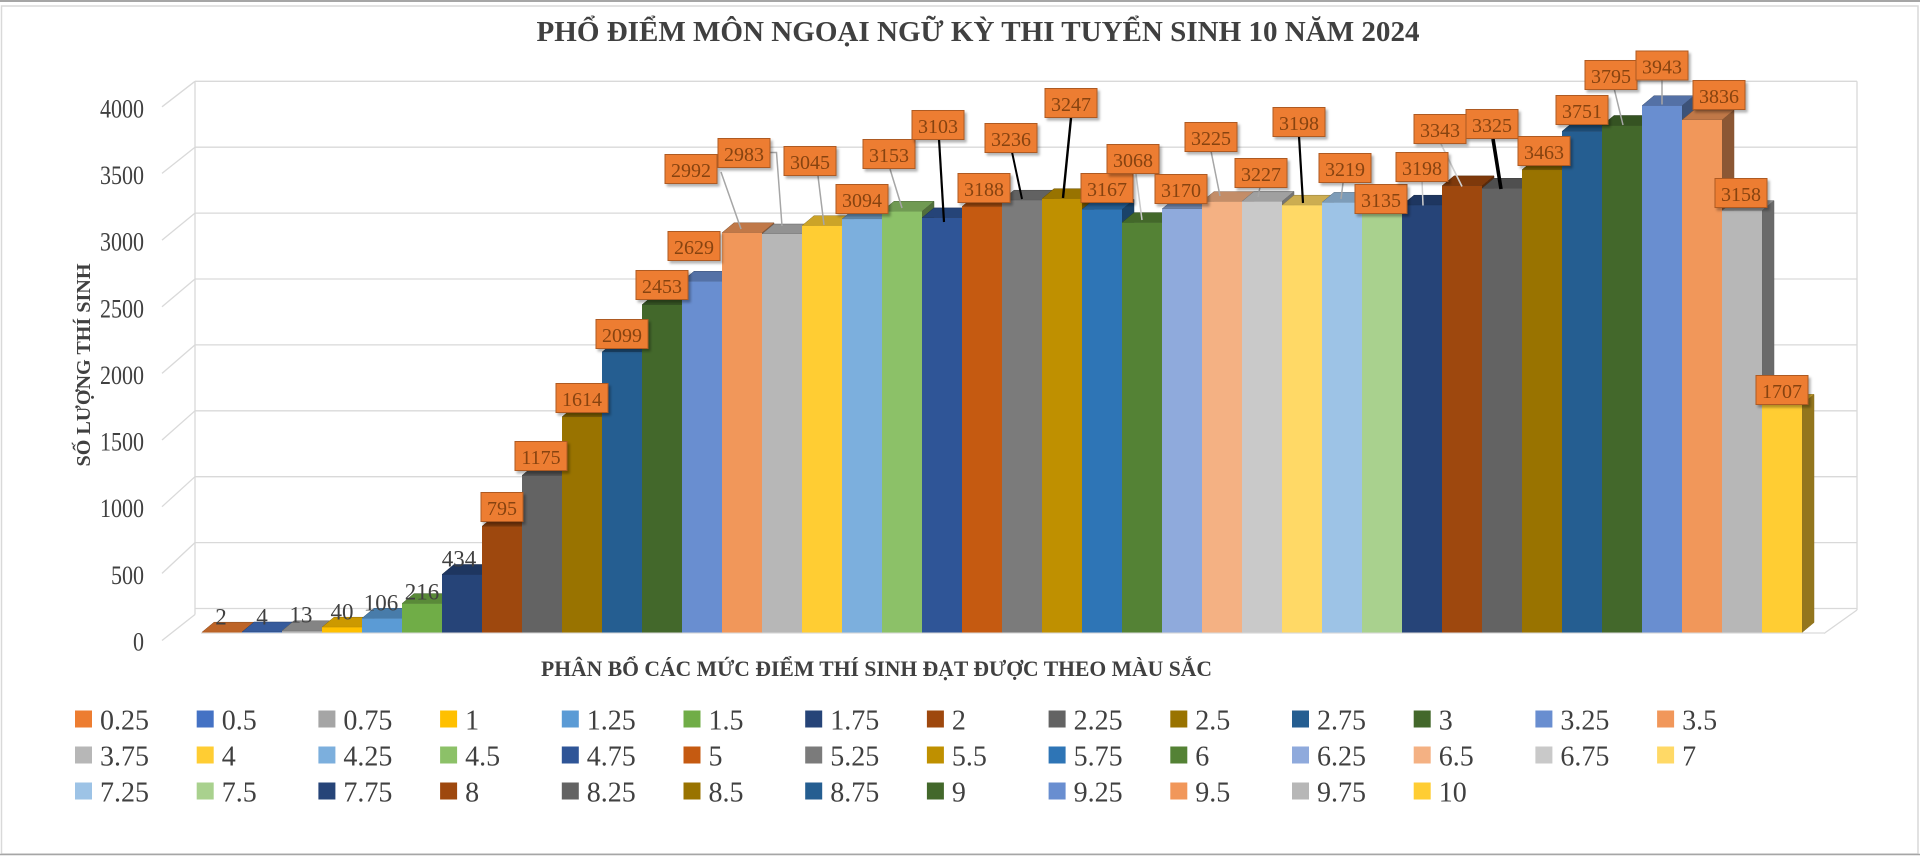 This screenshot has height=865, width=1920. What do you see at coordinates (122, 308) in the screenshot?
I see `svg-text: 2500` at bounding box center [122, 308].